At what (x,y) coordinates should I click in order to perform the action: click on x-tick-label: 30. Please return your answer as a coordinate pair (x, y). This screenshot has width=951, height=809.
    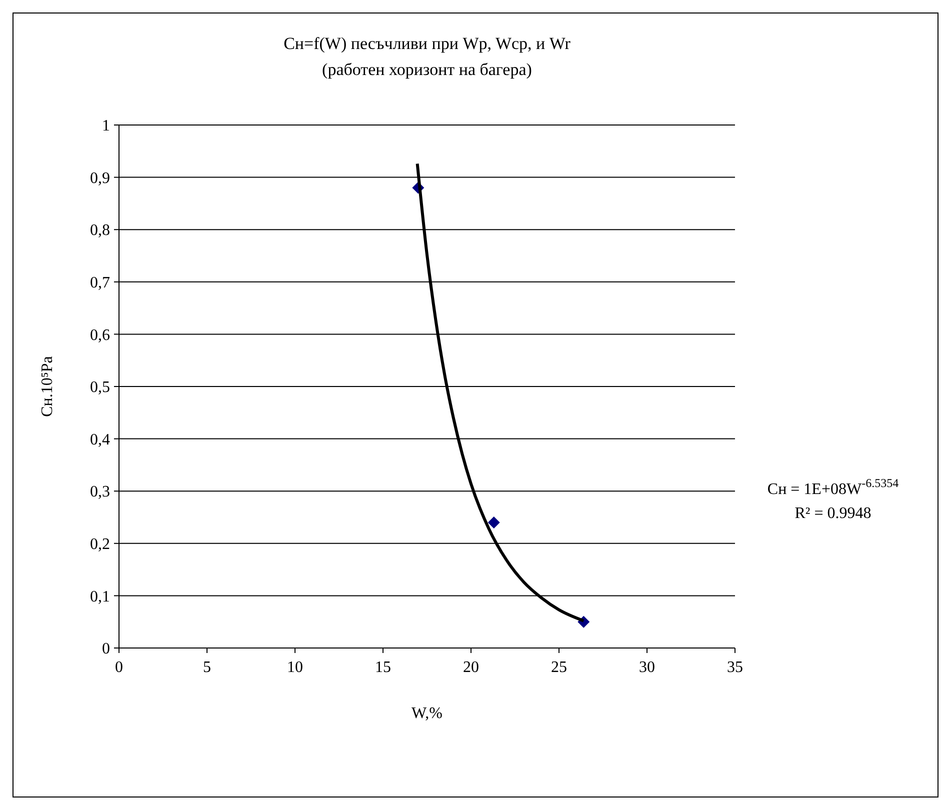
    Looking at the image, I should click on (647, 667).